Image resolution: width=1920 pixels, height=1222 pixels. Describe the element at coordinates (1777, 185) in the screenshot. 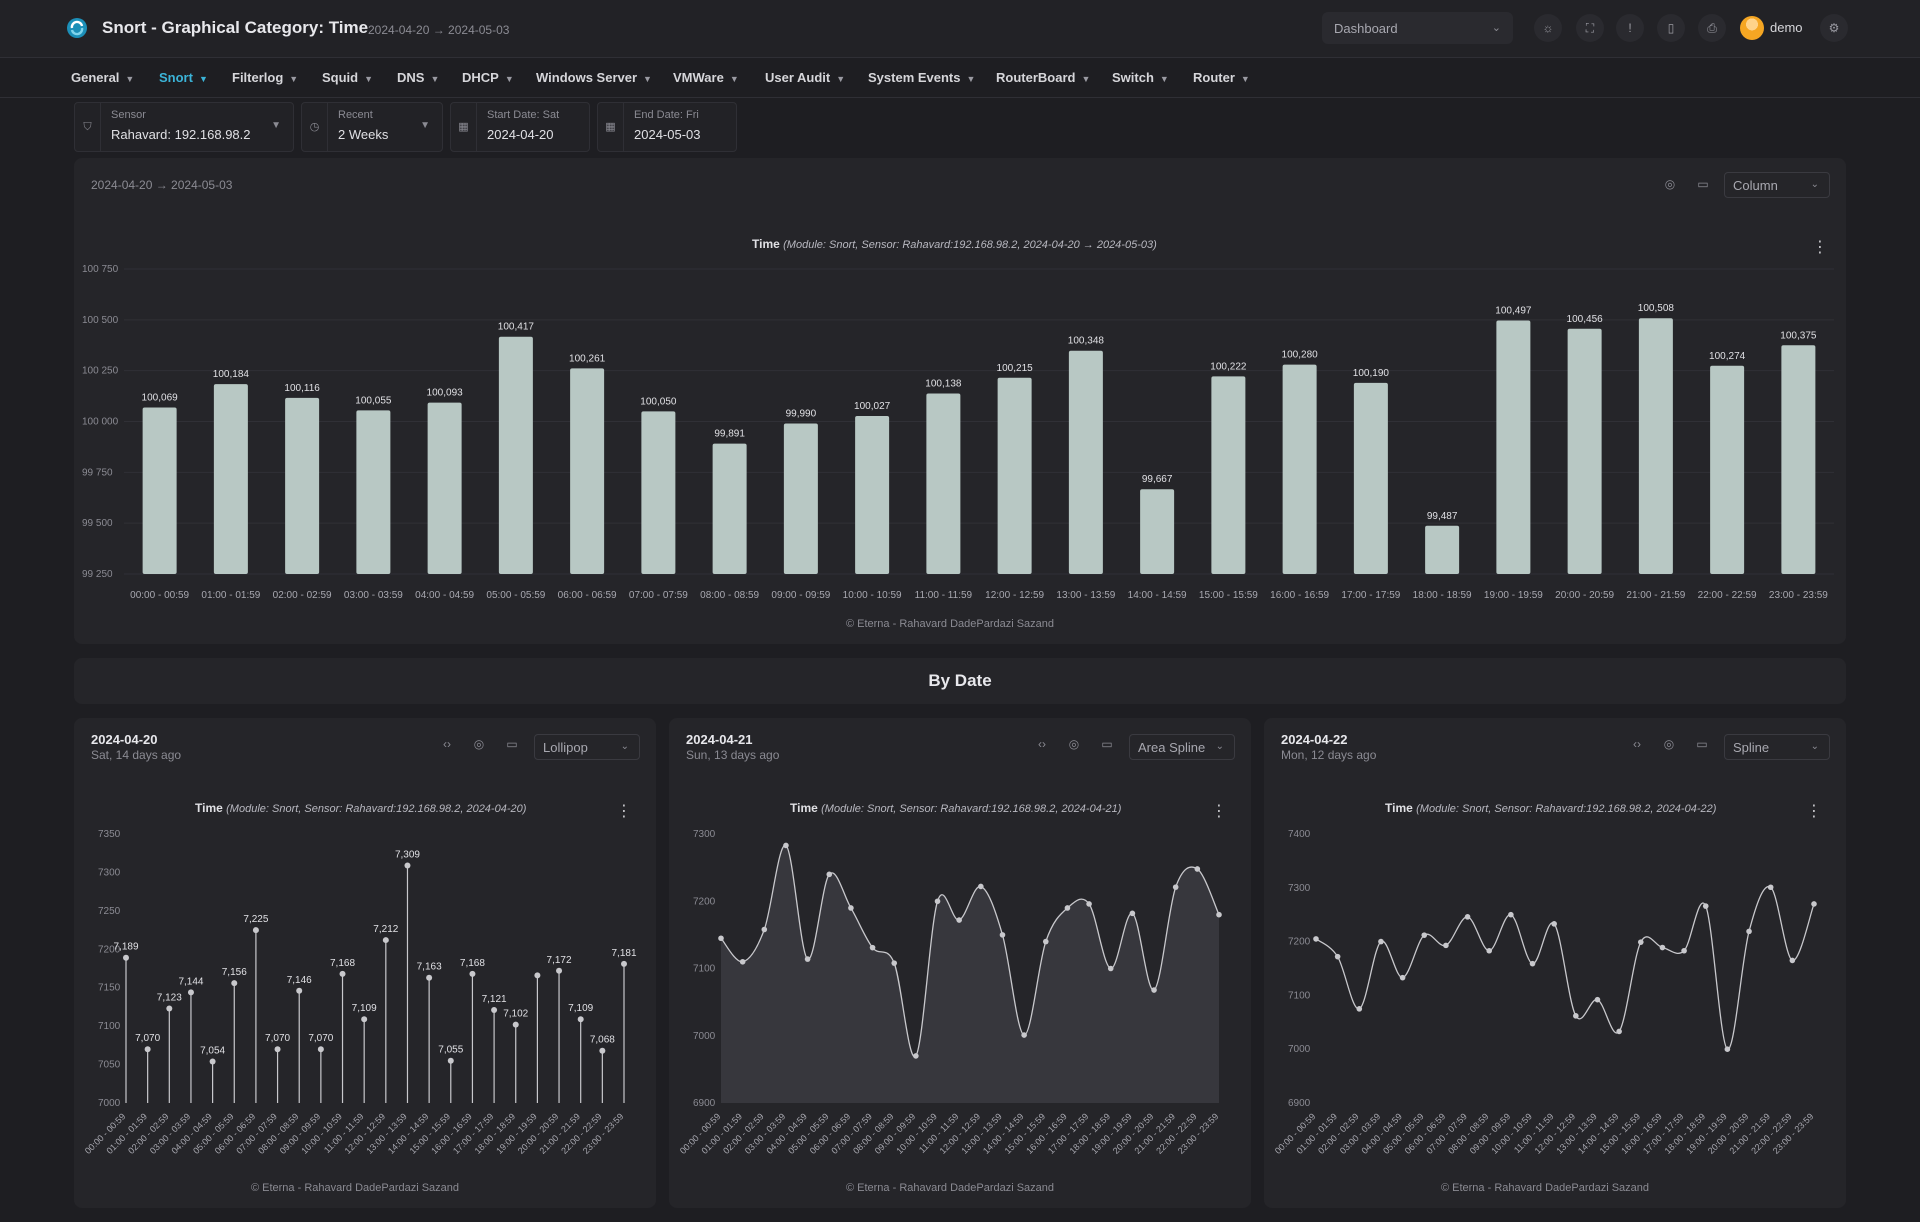

I see `chart-type-select: Column ⌄` at that location.